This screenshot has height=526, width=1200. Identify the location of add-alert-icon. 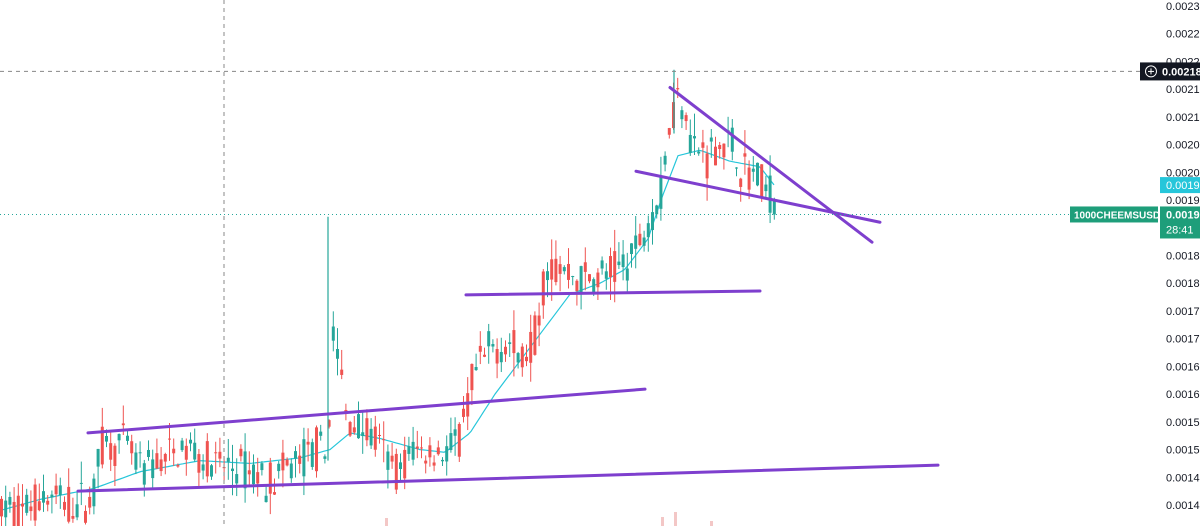
(1151, 71).